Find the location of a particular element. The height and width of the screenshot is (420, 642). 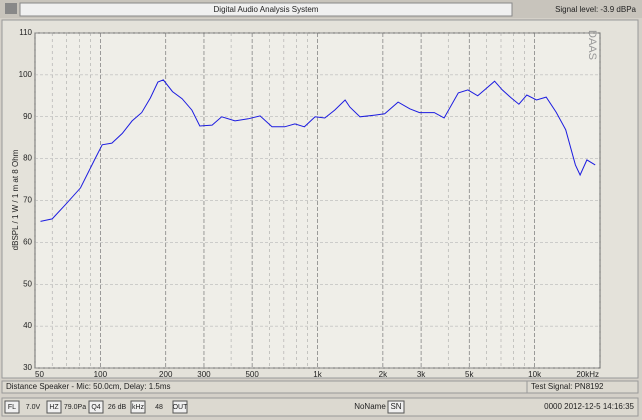

x-tick-label: 3k is located at coordinates (421, 374).